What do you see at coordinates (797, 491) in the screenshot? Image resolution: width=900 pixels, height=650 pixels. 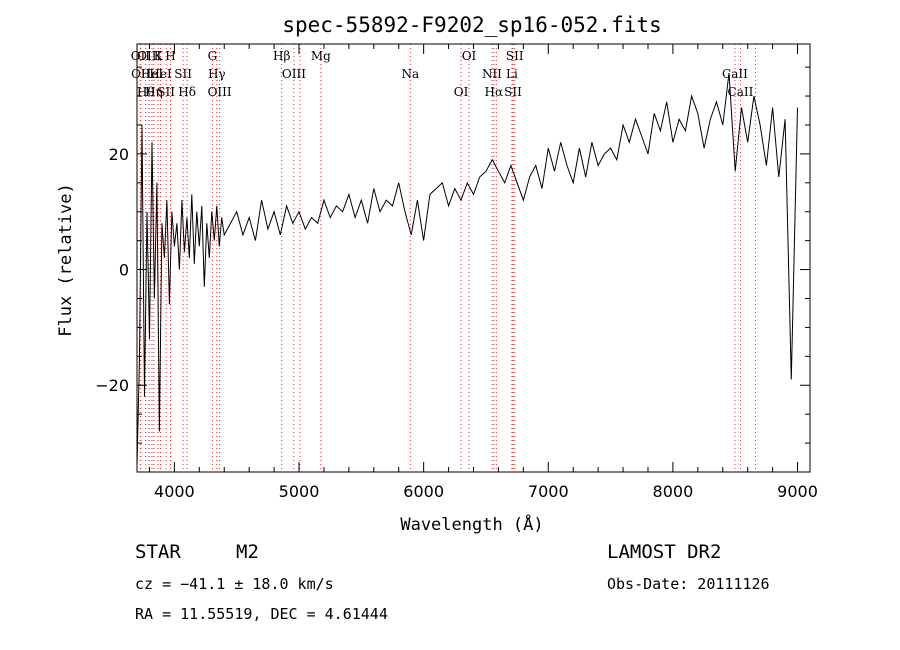 I see `x-tick-label: 9000` at bounding box center [797, 491].